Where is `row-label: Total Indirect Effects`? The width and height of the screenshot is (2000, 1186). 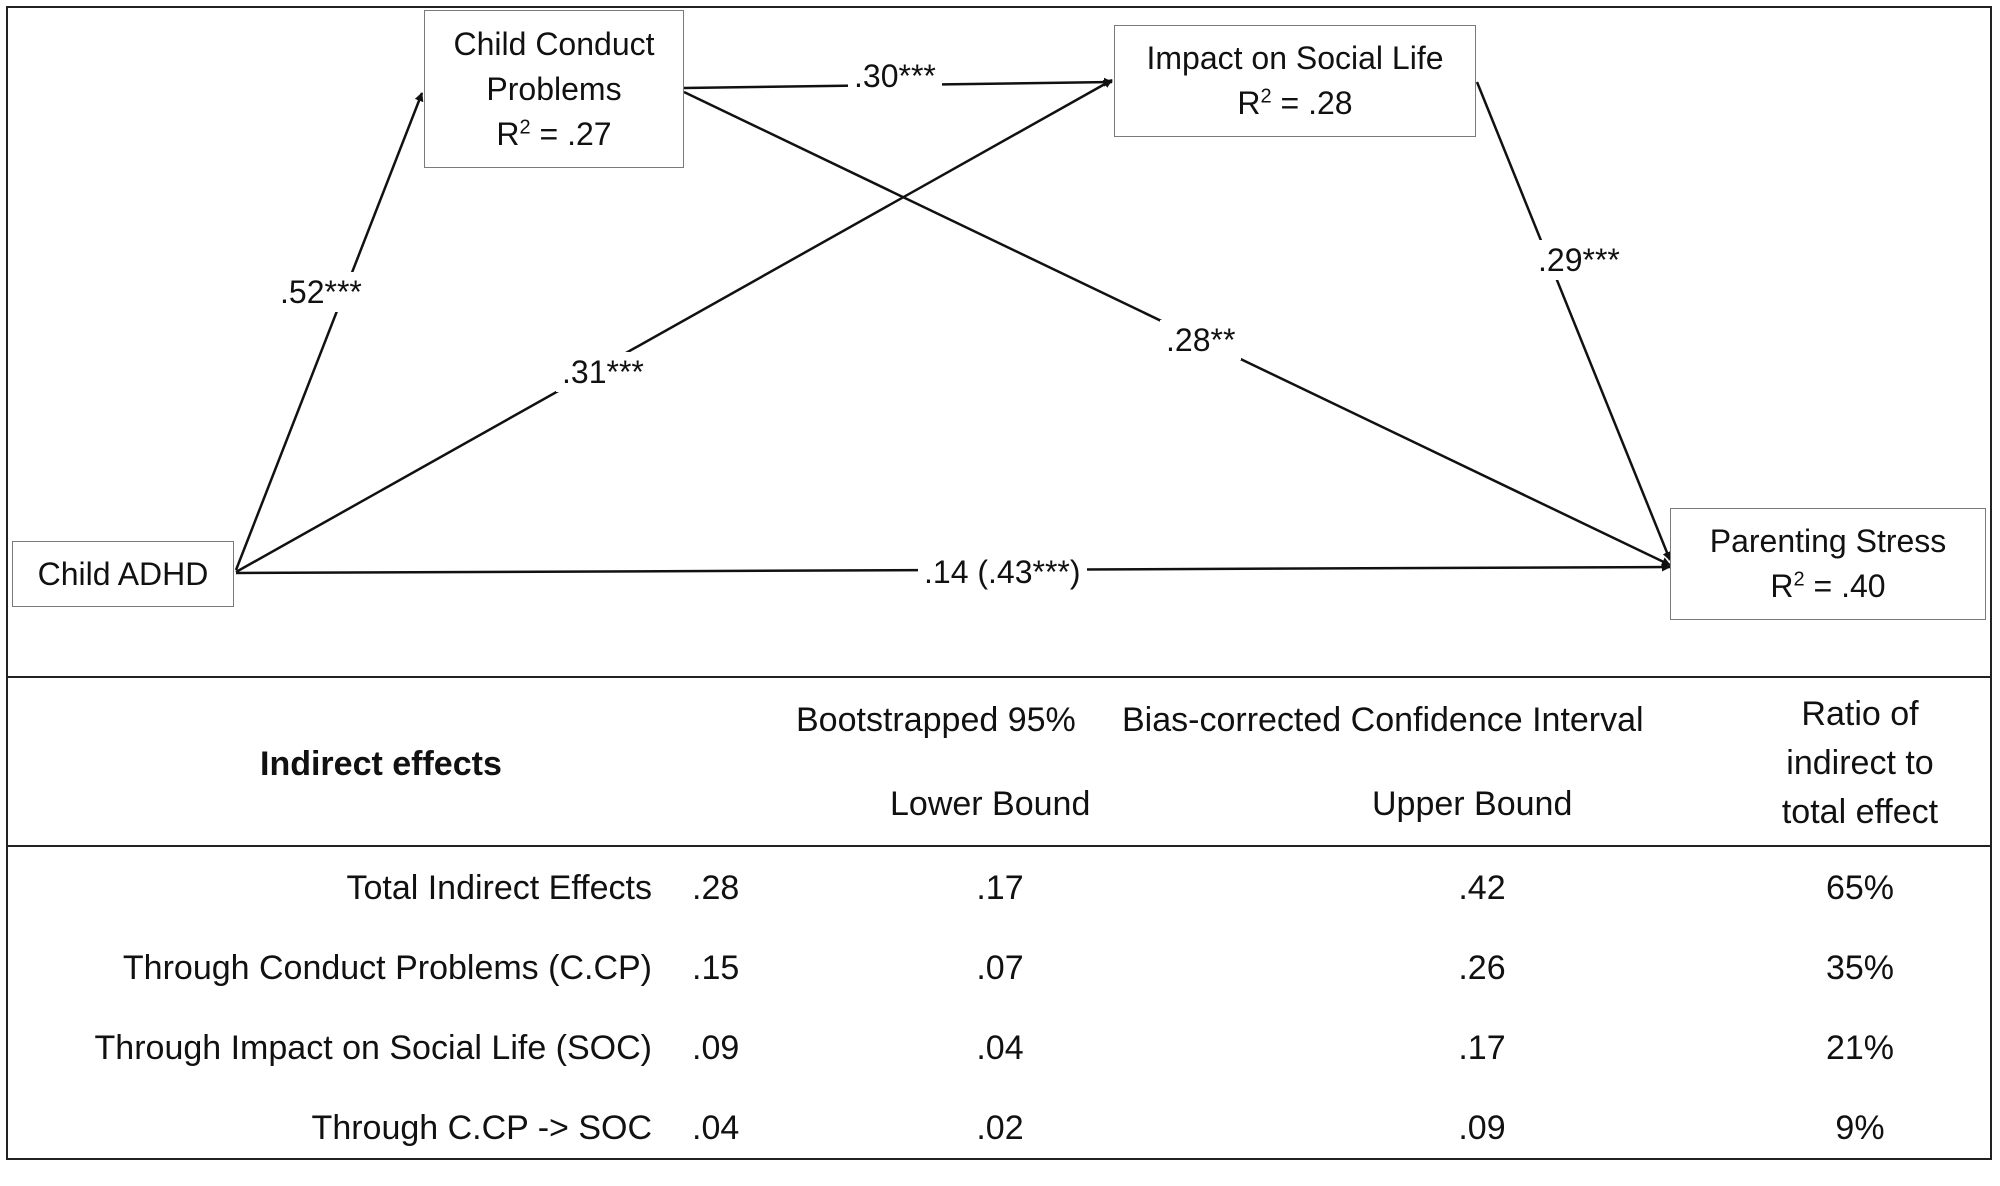
row-label: Total Indirect Effects is located at coordinates (499, 888).